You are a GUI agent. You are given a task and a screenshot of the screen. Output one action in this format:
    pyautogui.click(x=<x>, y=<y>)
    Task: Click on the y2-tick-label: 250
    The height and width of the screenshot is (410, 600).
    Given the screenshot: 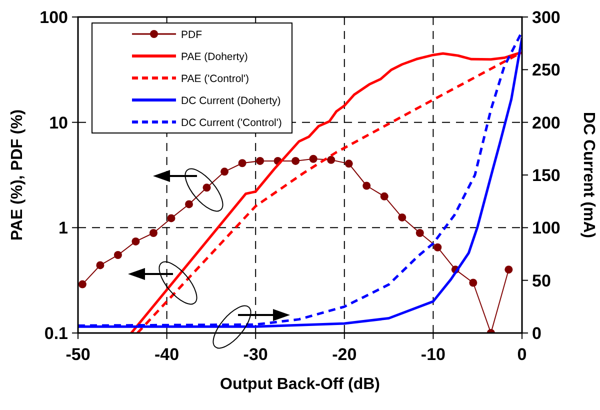 What is the action you would take?
    pyautogui.click(x=546, y=70)
    